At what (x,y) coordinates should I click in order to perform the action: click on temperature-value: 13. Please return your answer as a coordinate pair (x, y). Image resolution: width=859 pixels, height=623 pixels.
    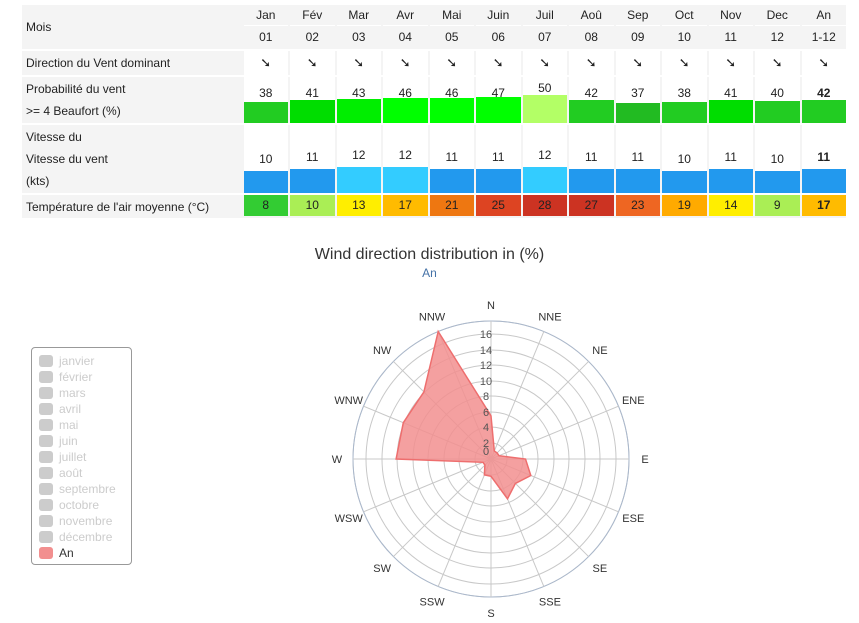
    Looking at the image, I should click on (359, 205).